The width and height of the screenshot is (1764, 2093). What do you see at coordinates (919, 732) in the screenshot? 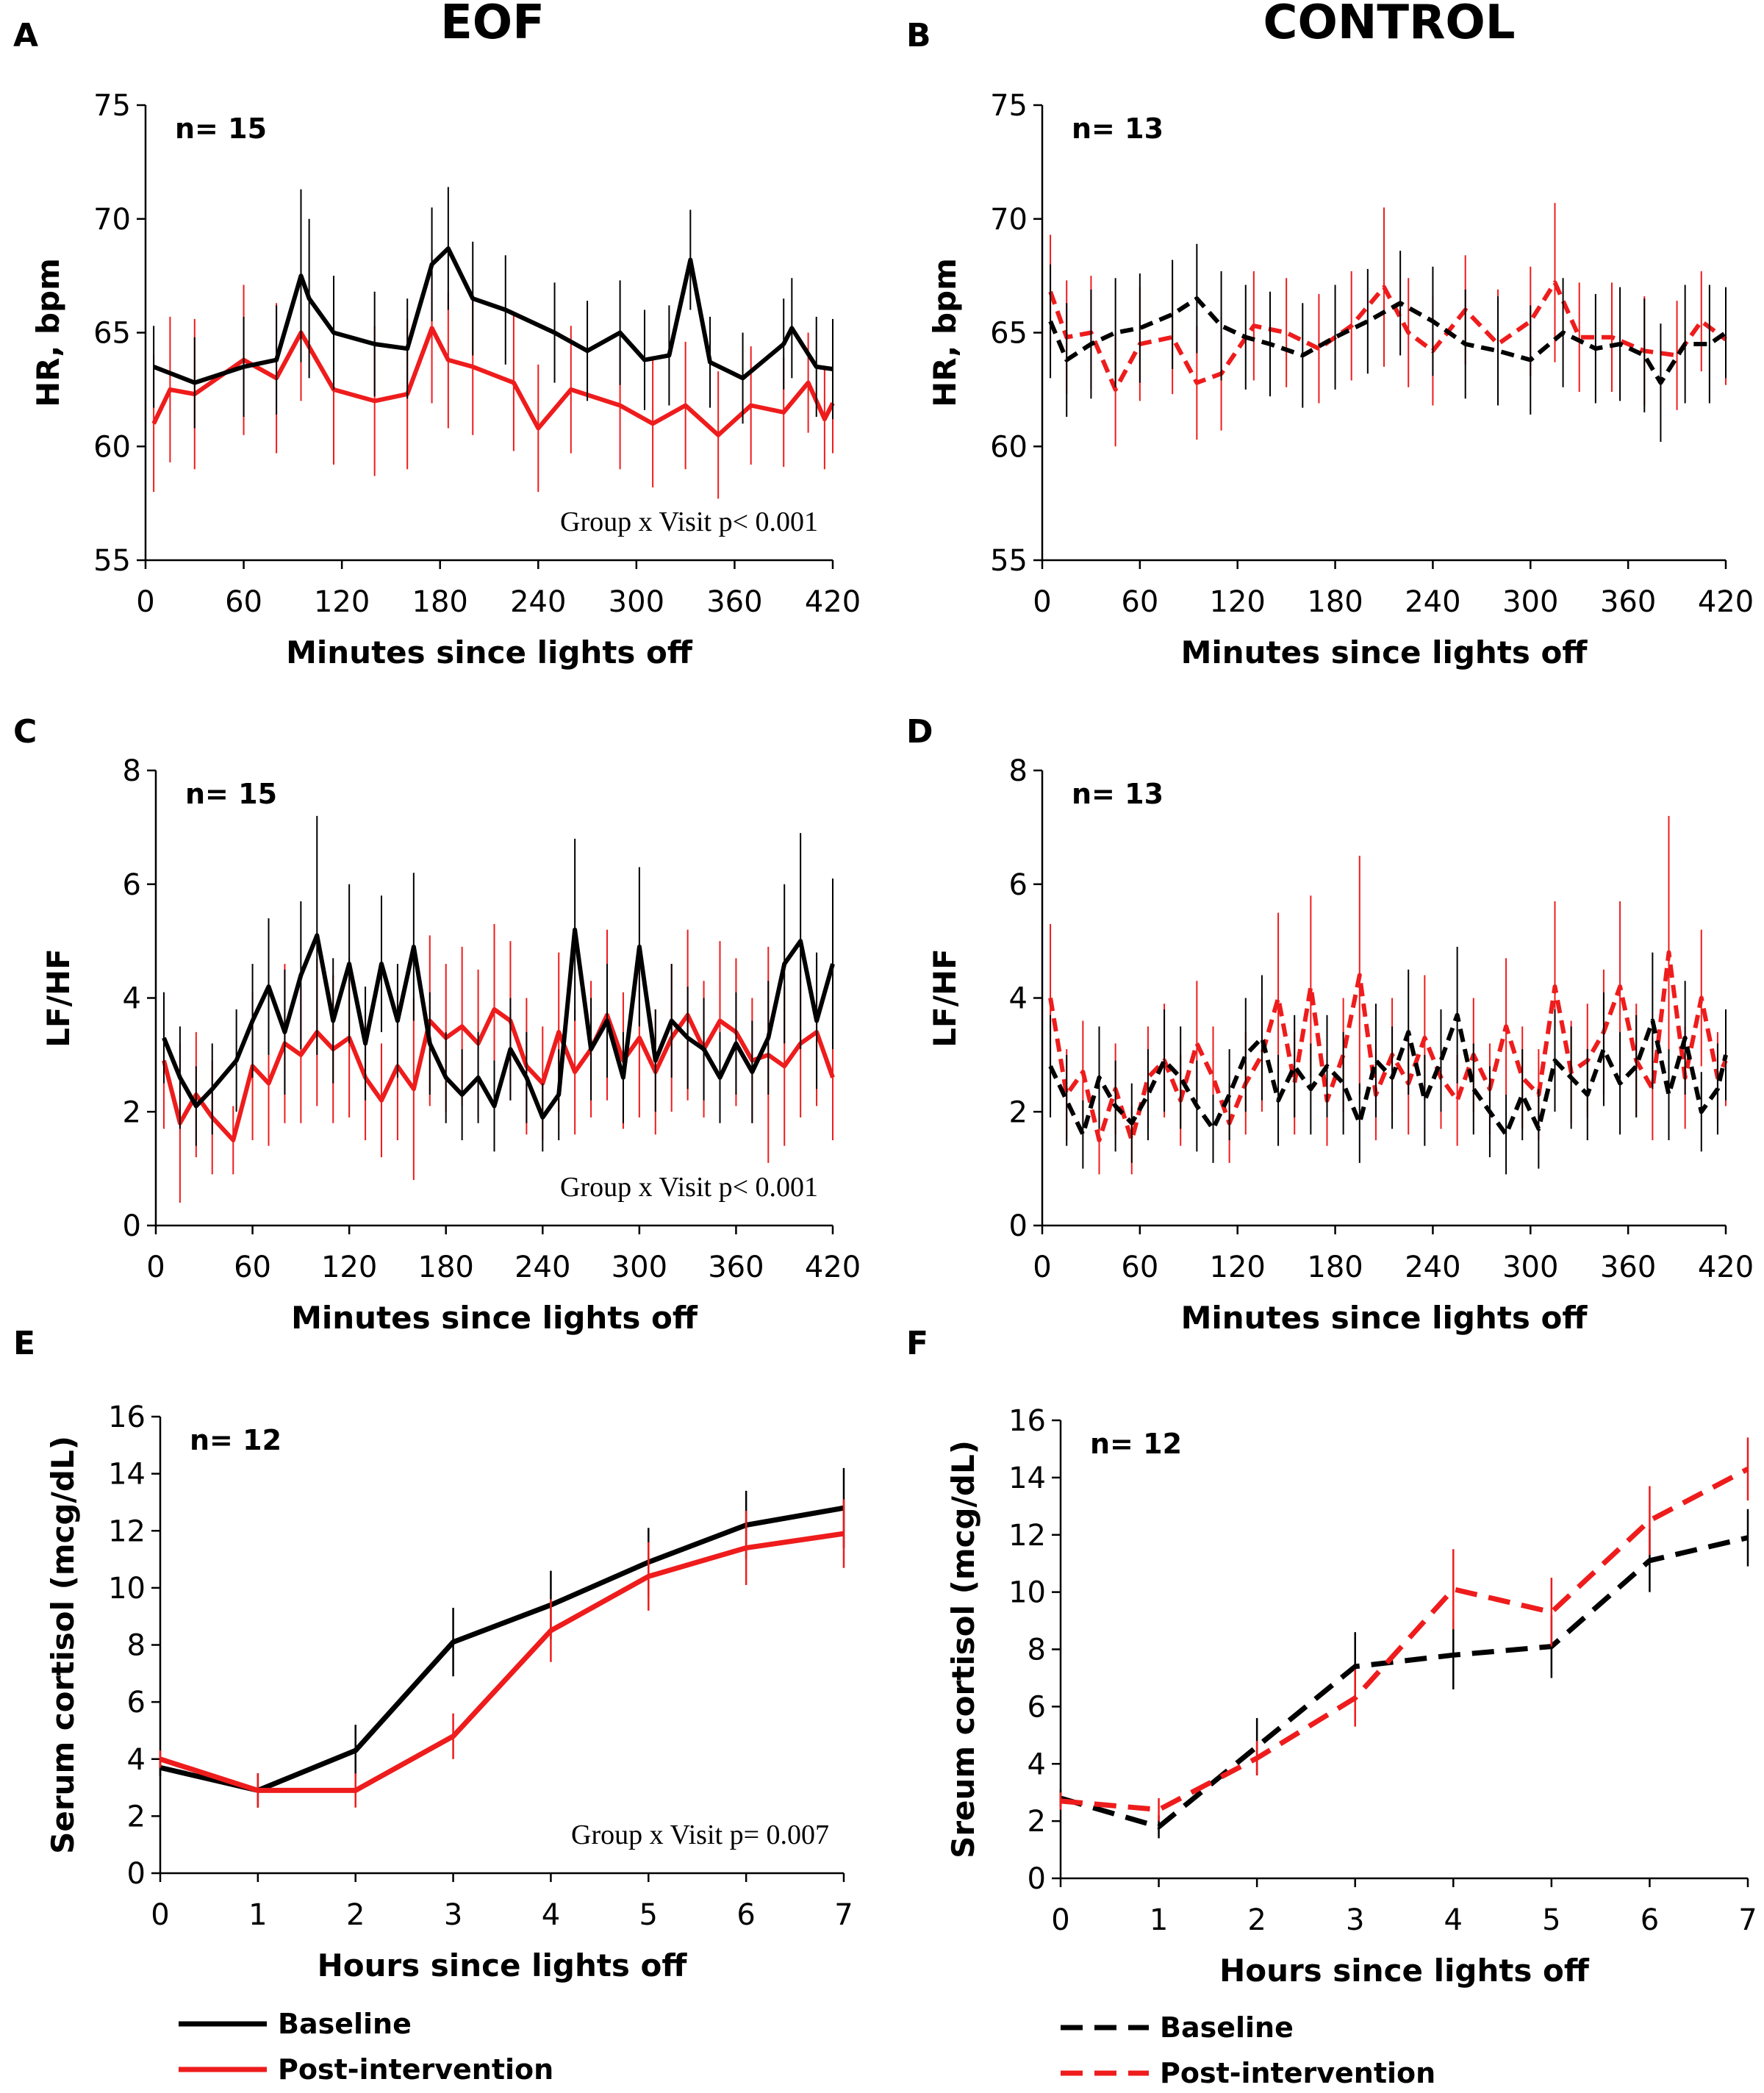
I see `panel-letter: D` at bounding box center [919, 732].